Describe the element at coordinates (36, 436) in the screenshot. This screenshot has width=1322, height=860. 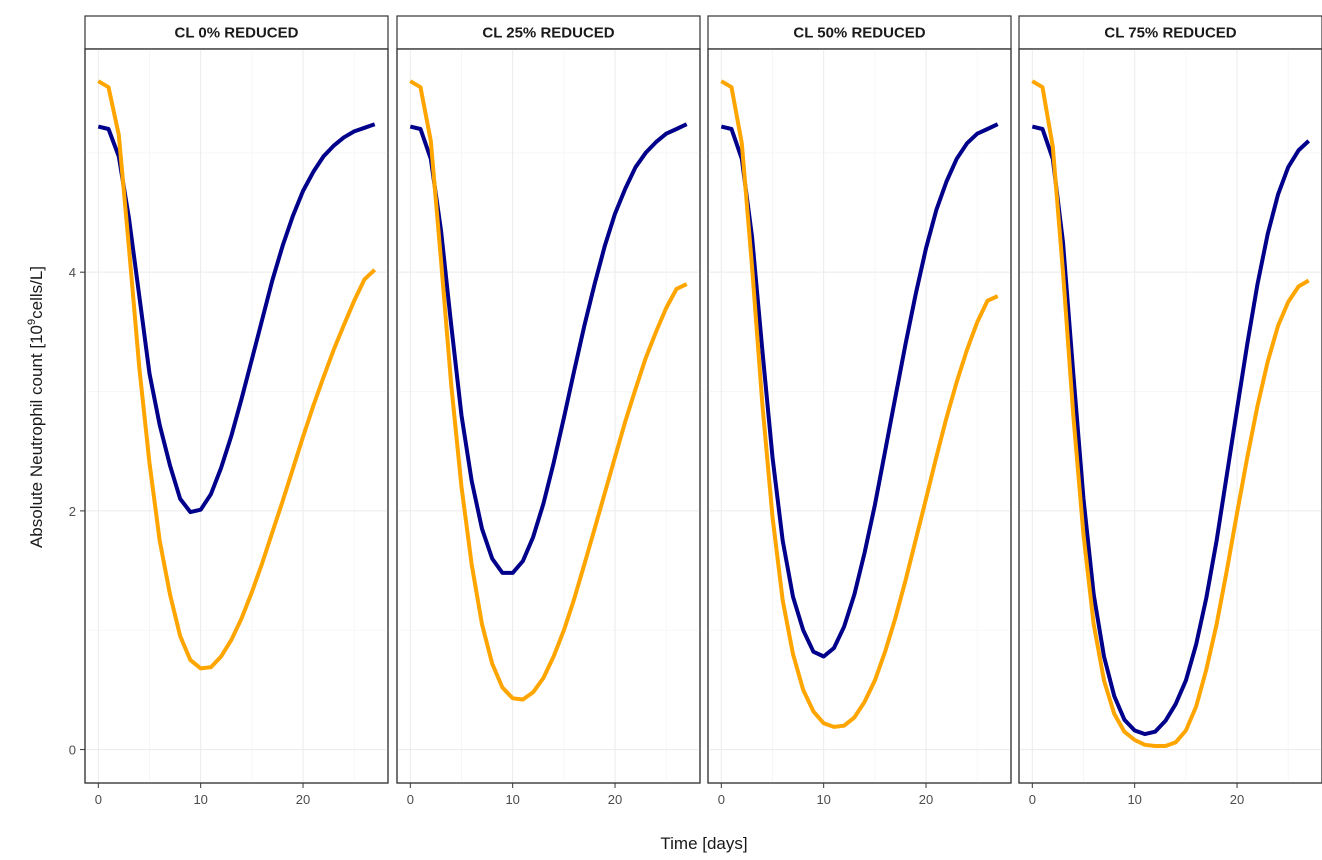
I see `y-axis-title-prefix: Absolute Neutrophil count [10` at that location.